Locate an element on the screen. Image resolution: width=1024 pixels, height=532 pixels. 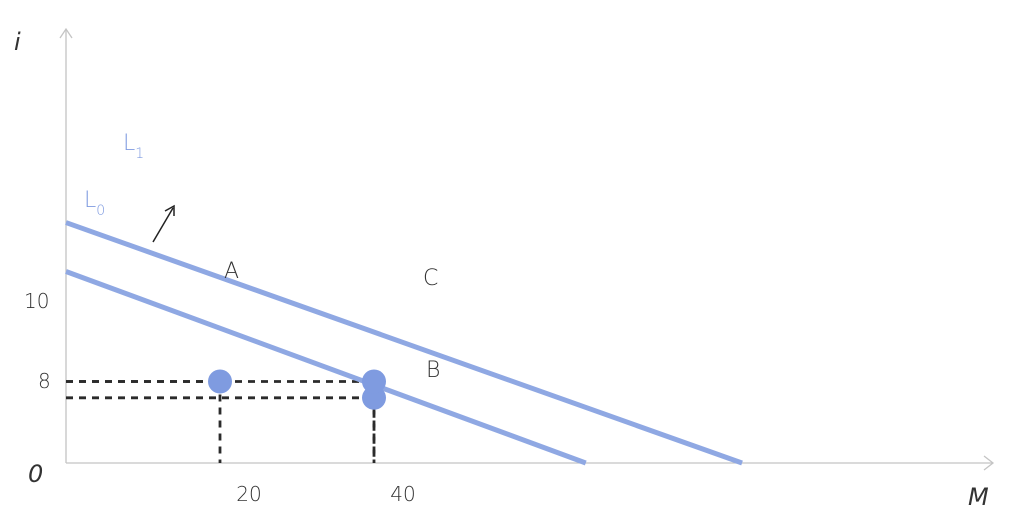
curve-label-L0-name: L is located at coordinates (90, 200).